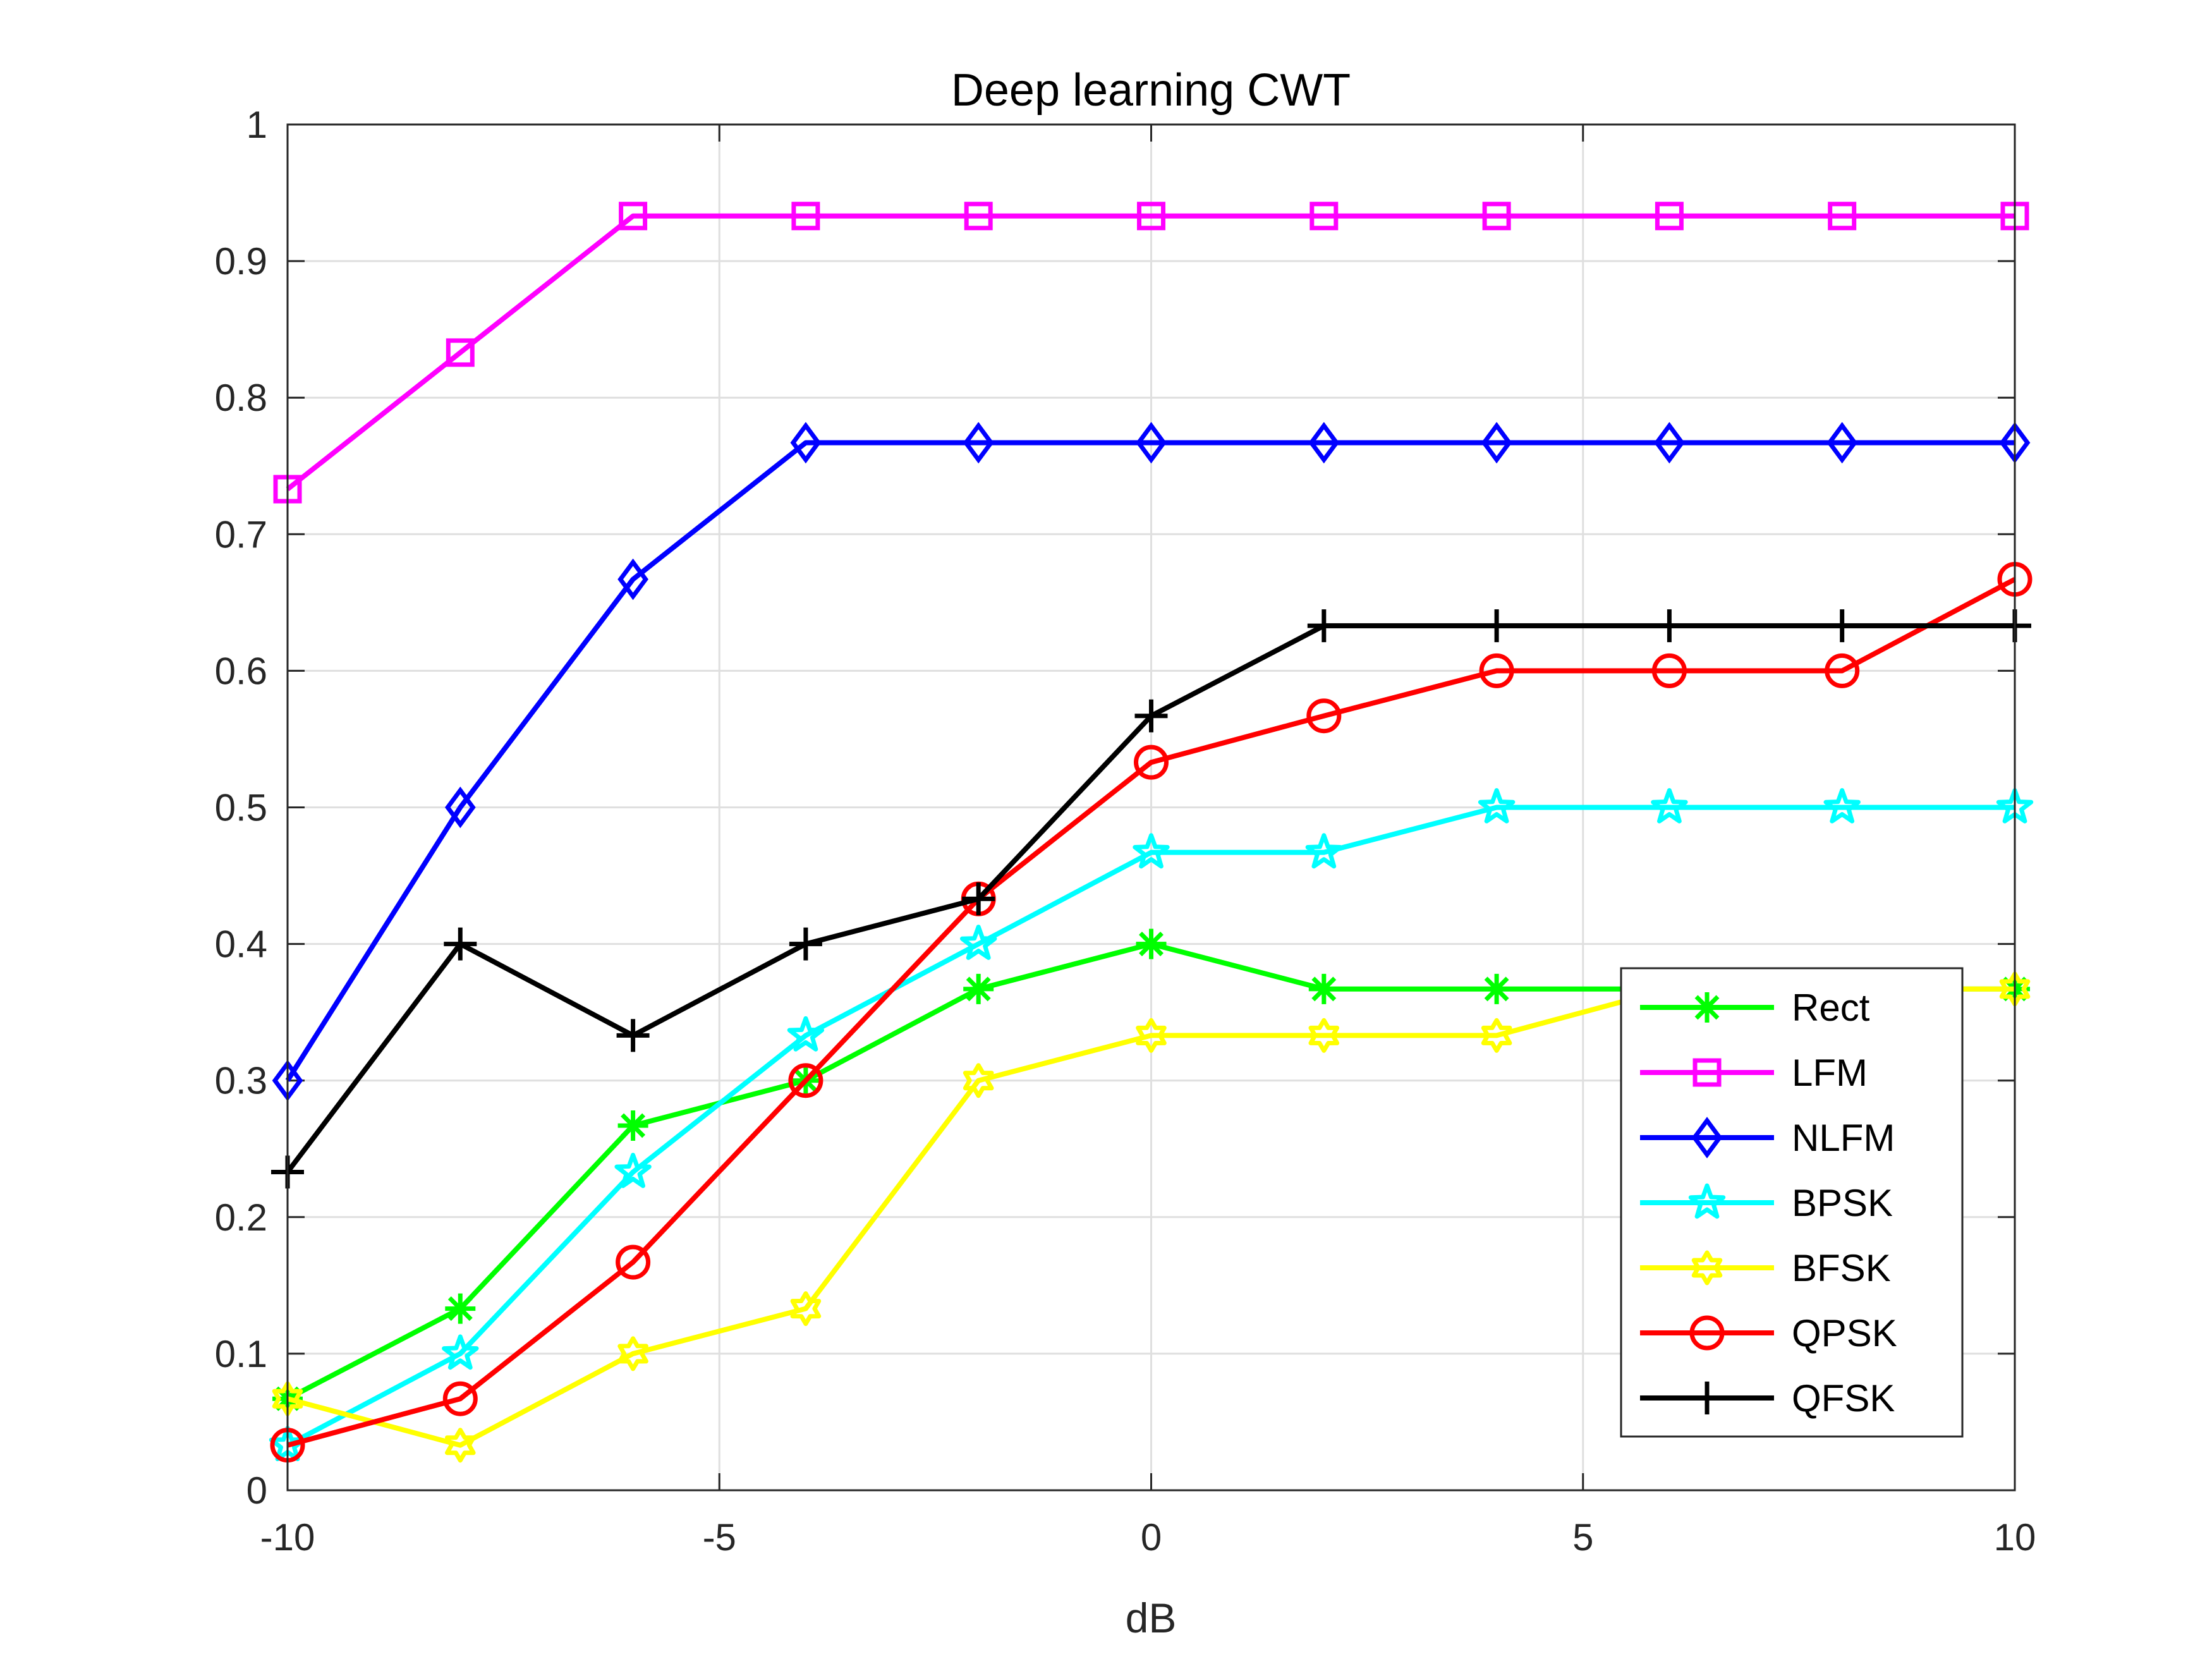 This screenshot has height=1659, width=2212. I want to click on legend-entry-qfsk: QFSK, so click(1767, 1398).